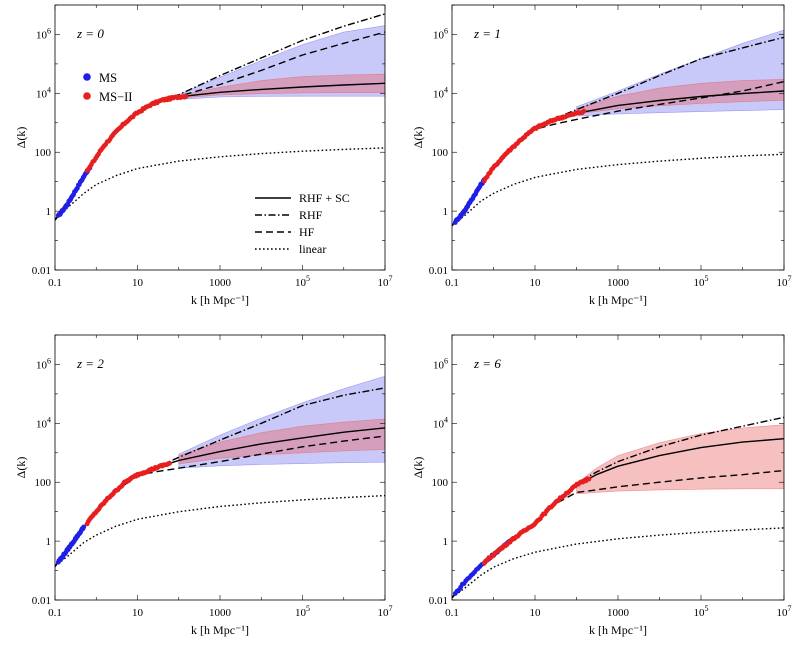 This screenshot has width=797, height=660. What do you see at coordinates (487, 363) in the screenshot?
I see `panel-label: z = 6` at bounding box center [487, 363].